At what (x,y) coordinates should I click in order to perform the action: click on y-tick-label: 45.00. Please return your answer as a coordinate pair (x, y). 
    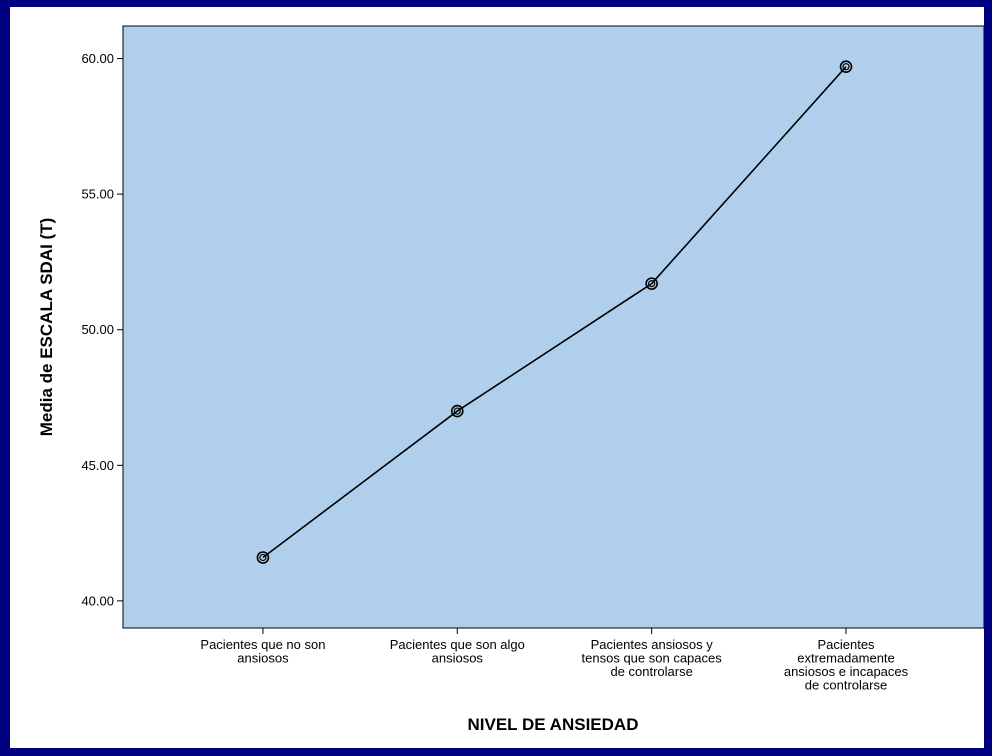
    Looking at the image, I should click on (97, 465).